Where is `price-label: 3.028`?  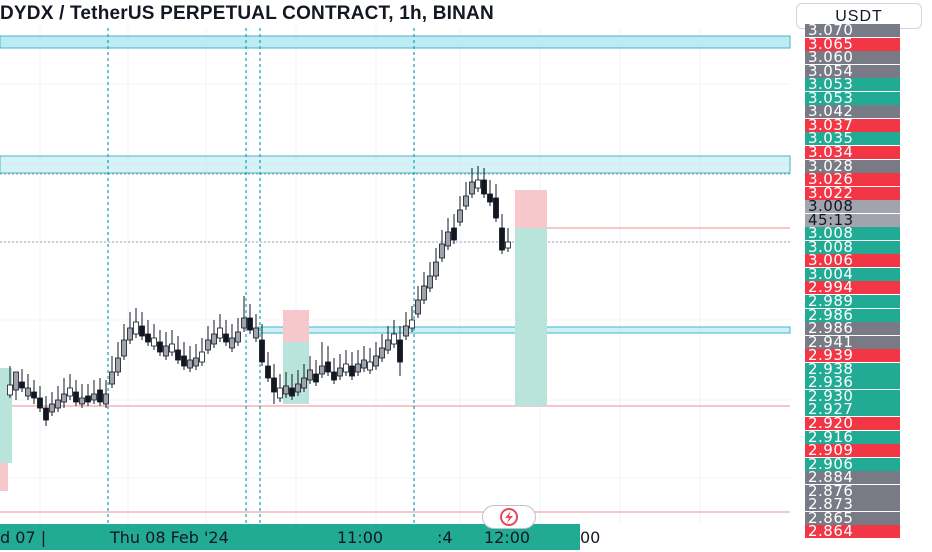
price-label: 3.028 is located at coordinates (852, 166).